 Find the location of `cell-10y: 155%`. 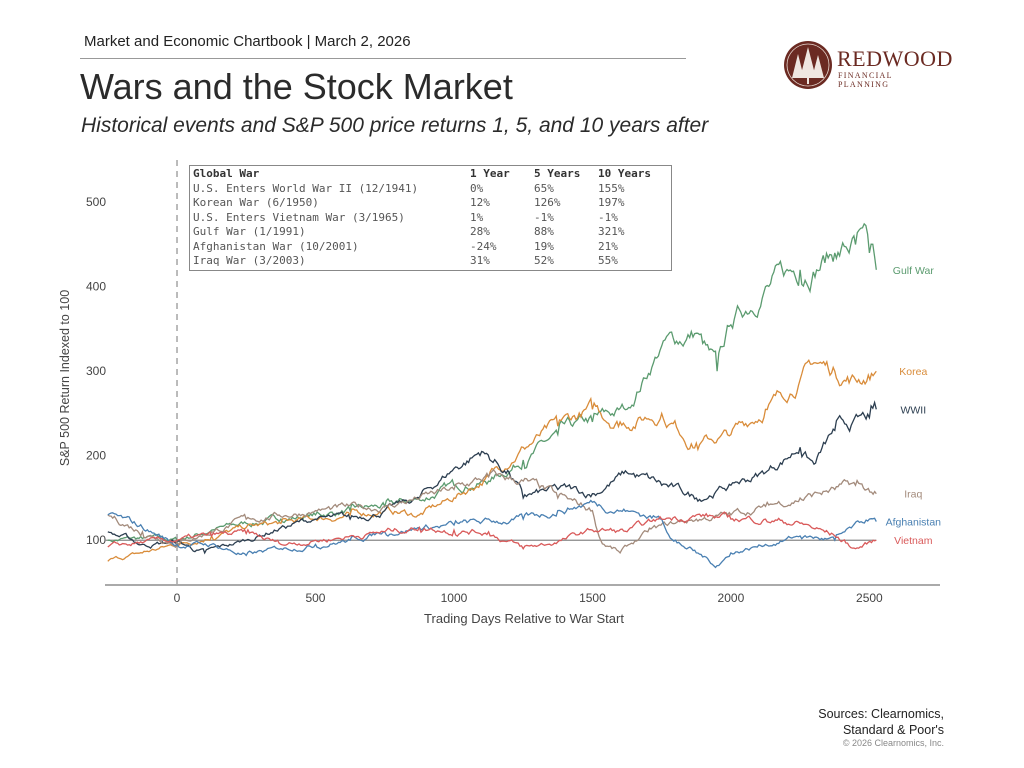

cell-10y: 155% is located at coordinates (611, 188).